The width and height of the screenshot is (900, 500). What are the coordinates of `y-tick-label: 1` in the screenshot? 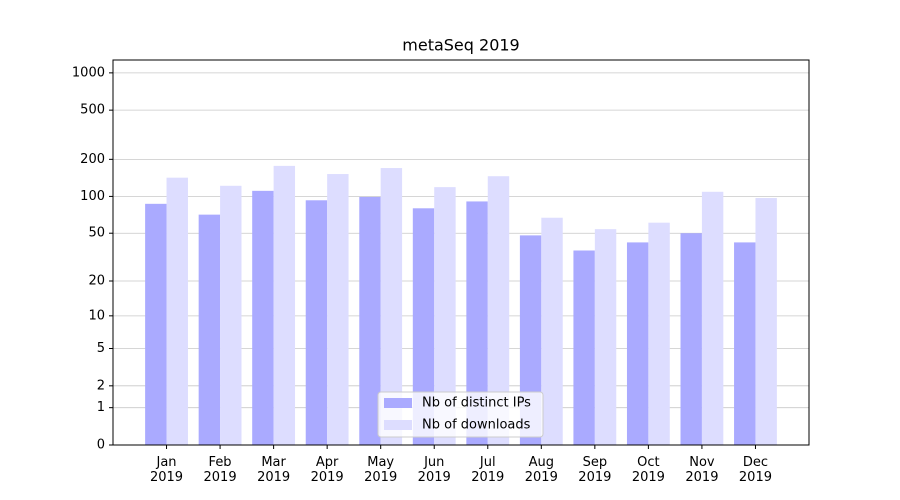 It's located at (101, 407).